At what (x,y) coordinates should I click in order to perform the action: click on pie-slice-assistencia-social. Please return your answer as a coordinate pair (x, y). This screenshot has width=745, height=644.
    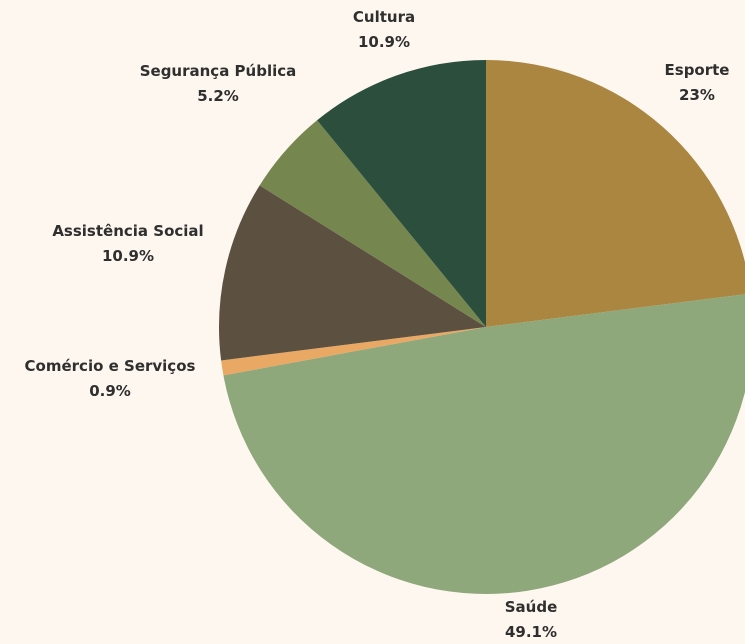
    Looking at the image, I should click on (353, 273).